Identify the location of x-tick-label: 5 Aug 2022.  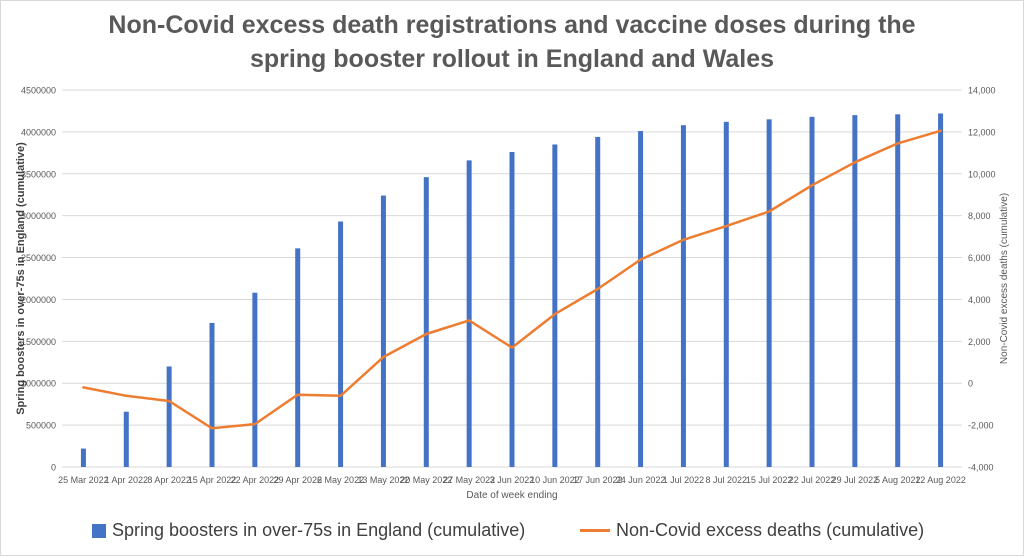
(898, 480).